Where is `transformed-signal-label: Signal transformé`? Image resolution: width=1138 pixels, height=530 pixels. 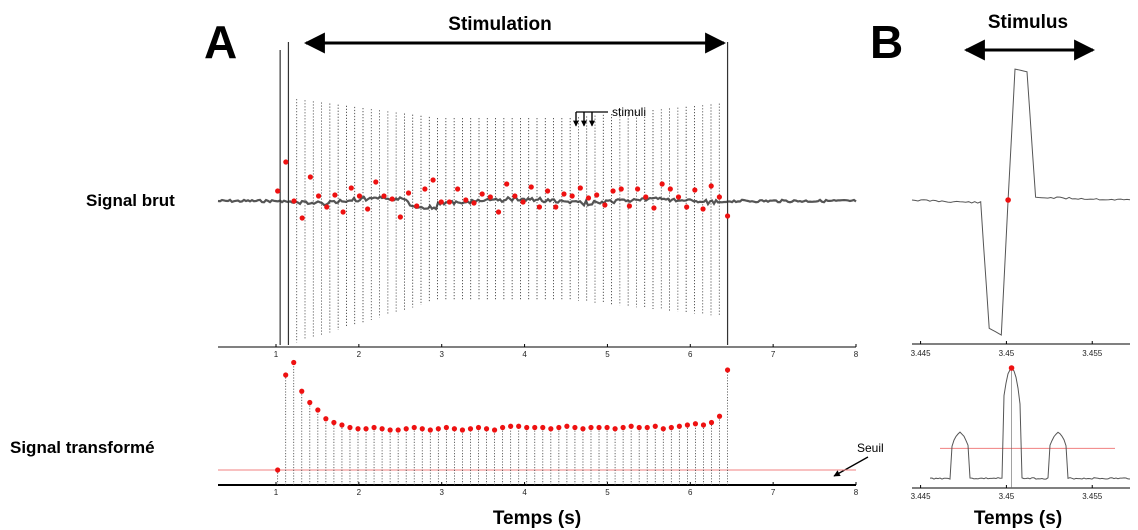 transformed-signal-label: Signal transformé is located at coordinates (82, 447).